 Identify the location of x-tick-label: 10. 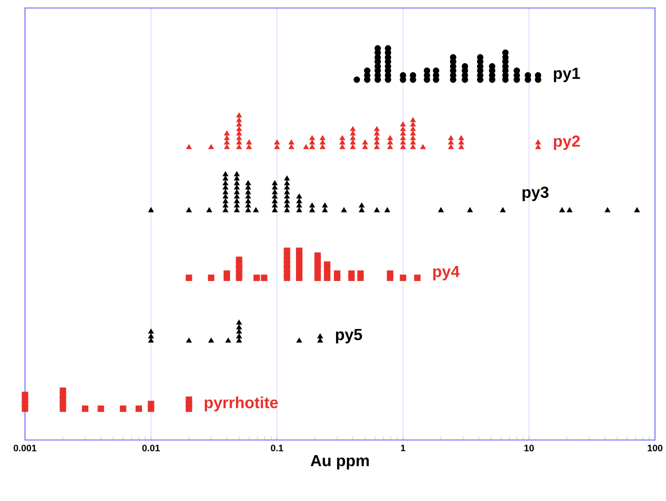
(529, 448).